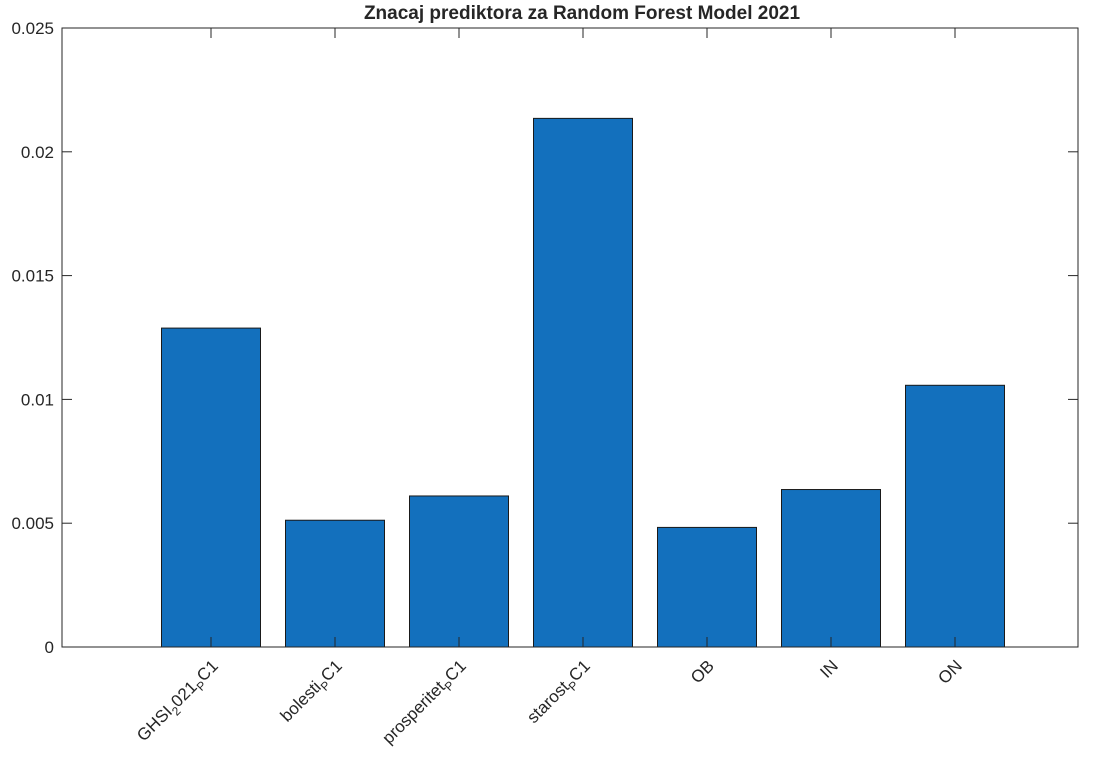  Describe the element at coordinates (559, 692) in the screenshot. I see `x-tick-label-3: starostPC1` at that location.